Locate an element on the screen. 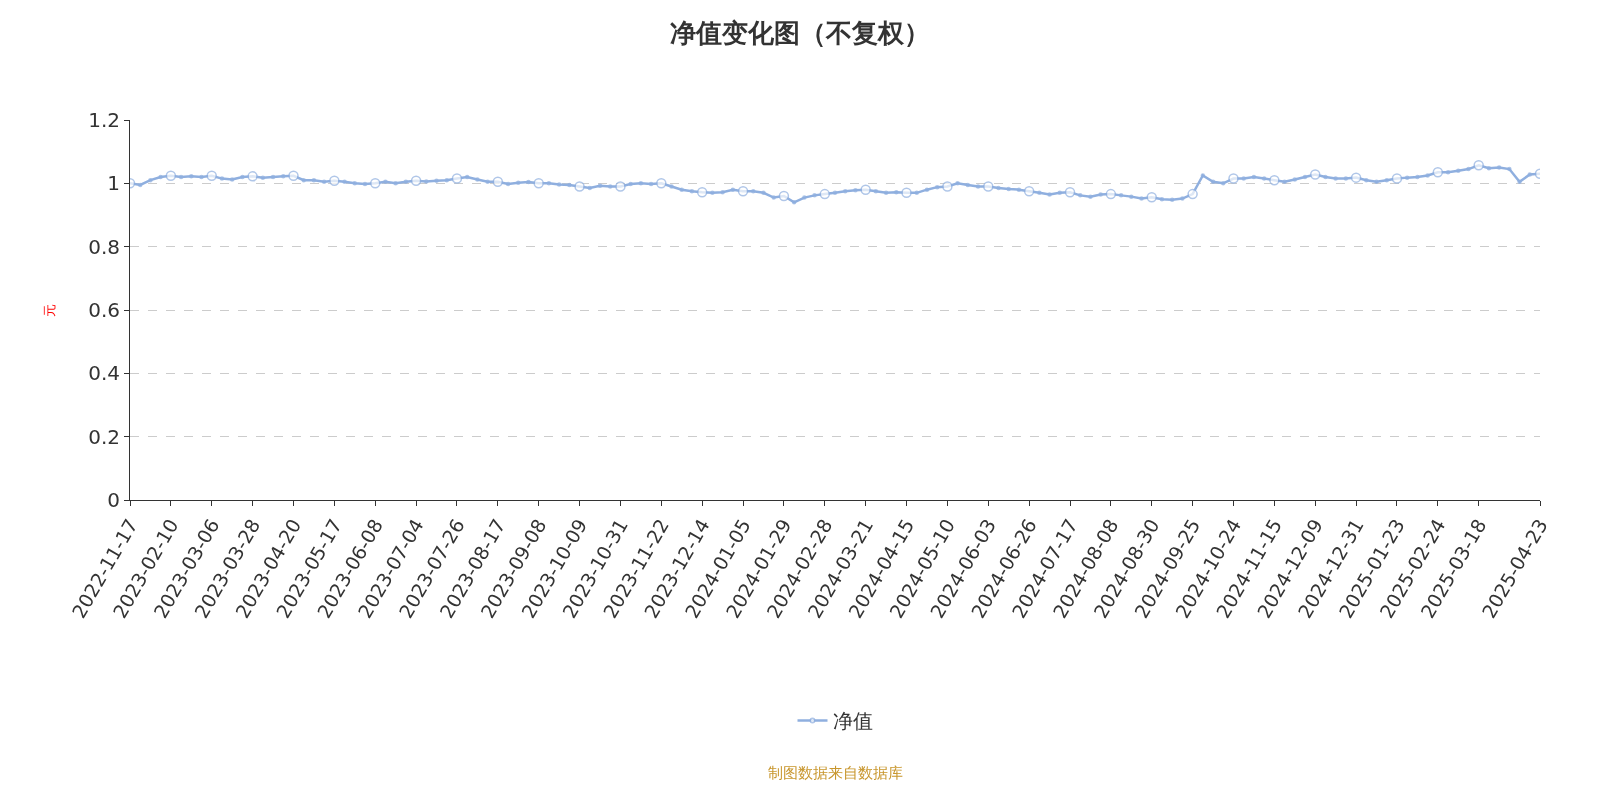 The image size is (1600, 800). y-tick-label: 0 is located at coordinates (113, 500).